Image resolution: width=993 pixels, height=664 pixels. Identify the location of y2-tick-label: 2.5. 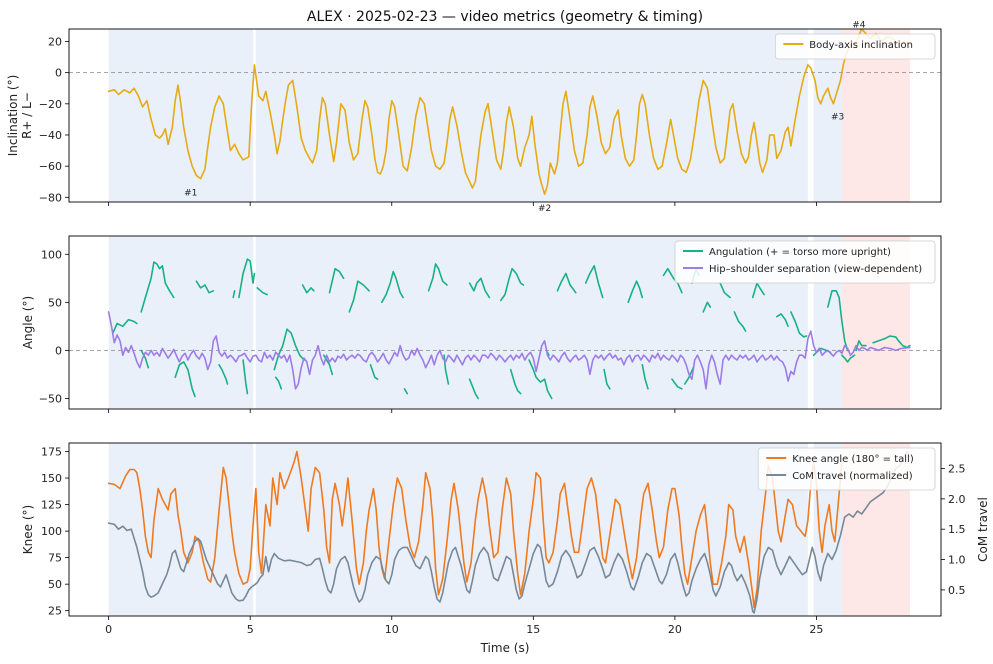
(957, 468).